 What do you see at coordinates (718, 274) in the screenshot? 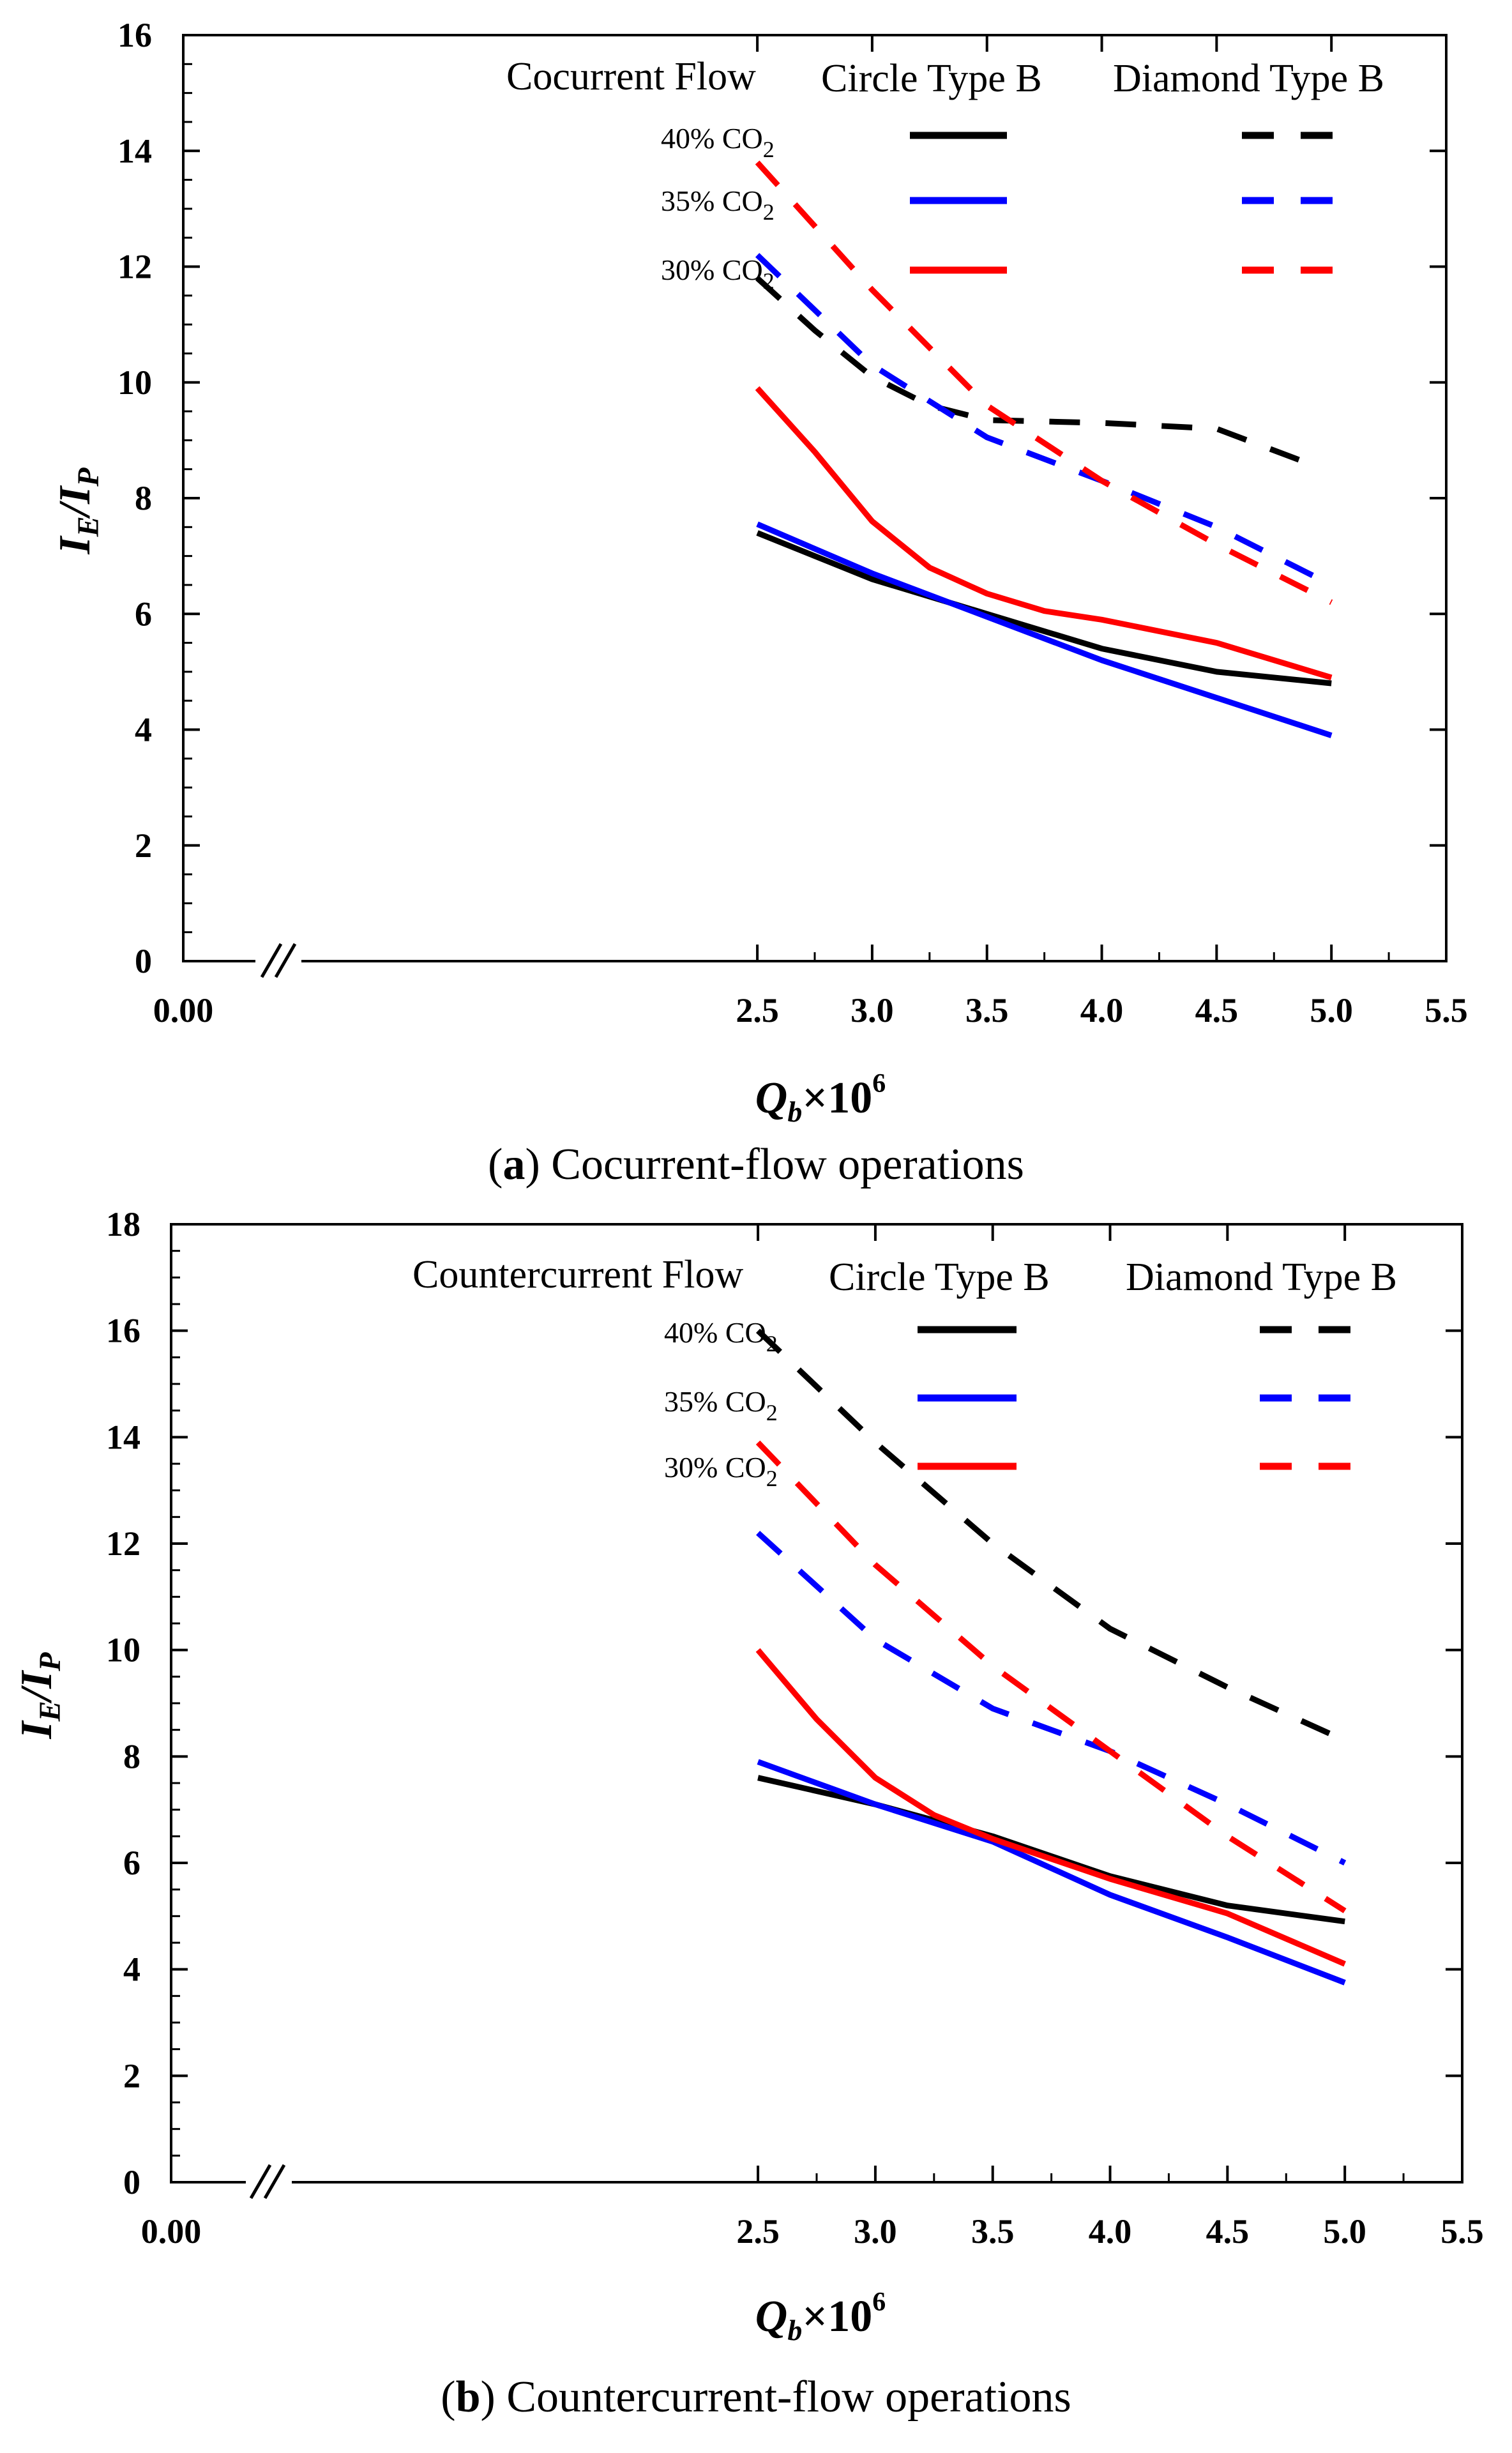
I see `legend-row-30-a: 30% CO2` at bounding box center [718, 274].